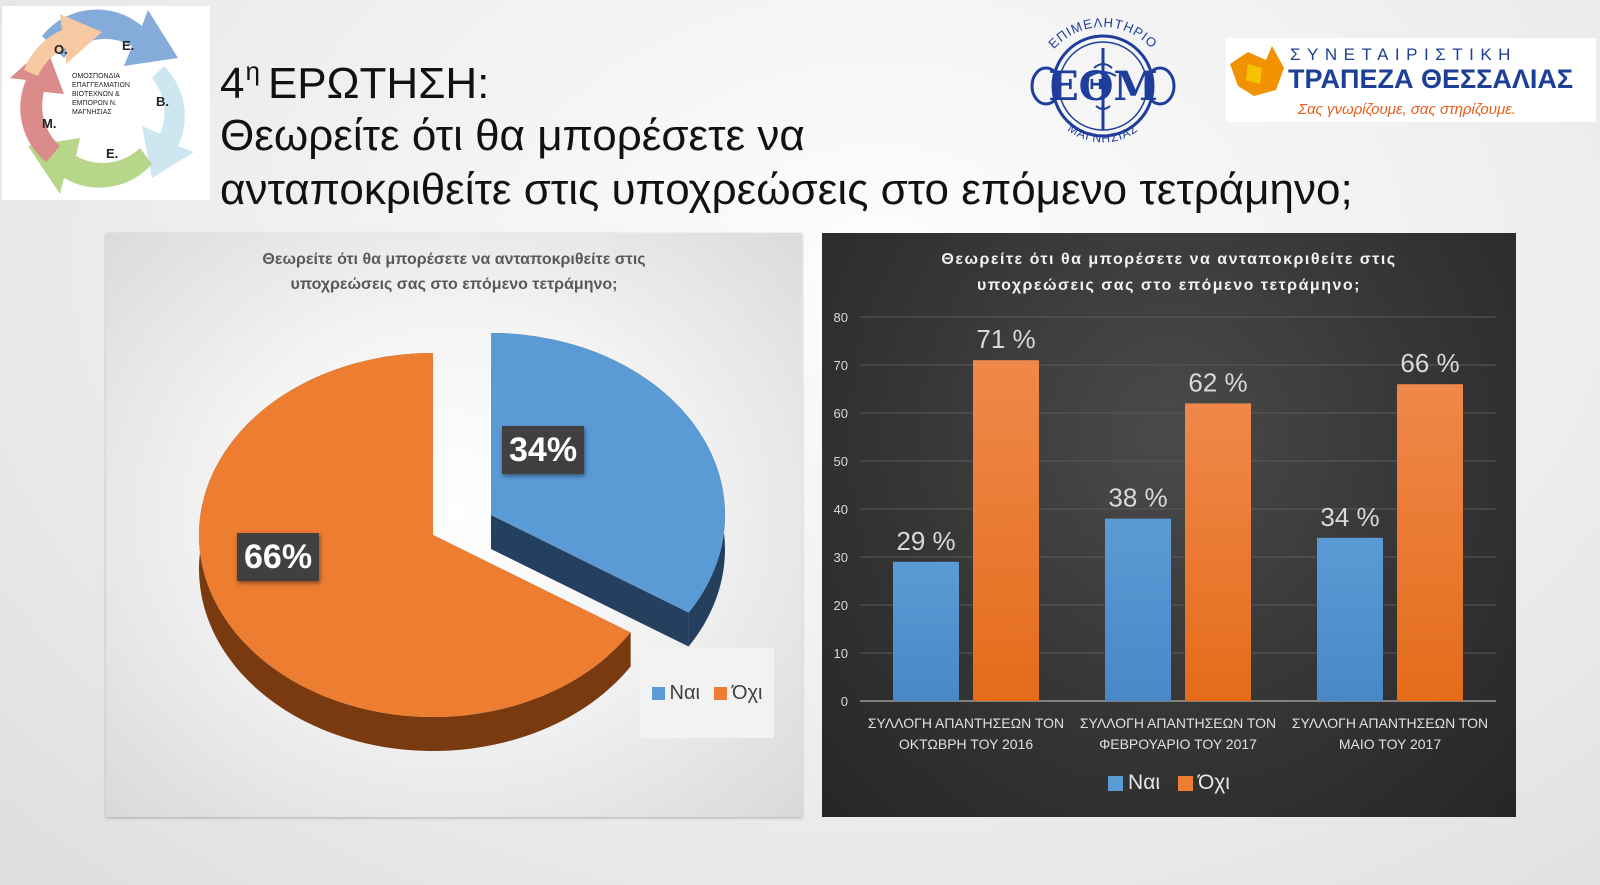  Describe the element at coordinates (378, 83) in the screenshot. I see `question-word: ΕΡΩΤΗΣΗ:` at that location.